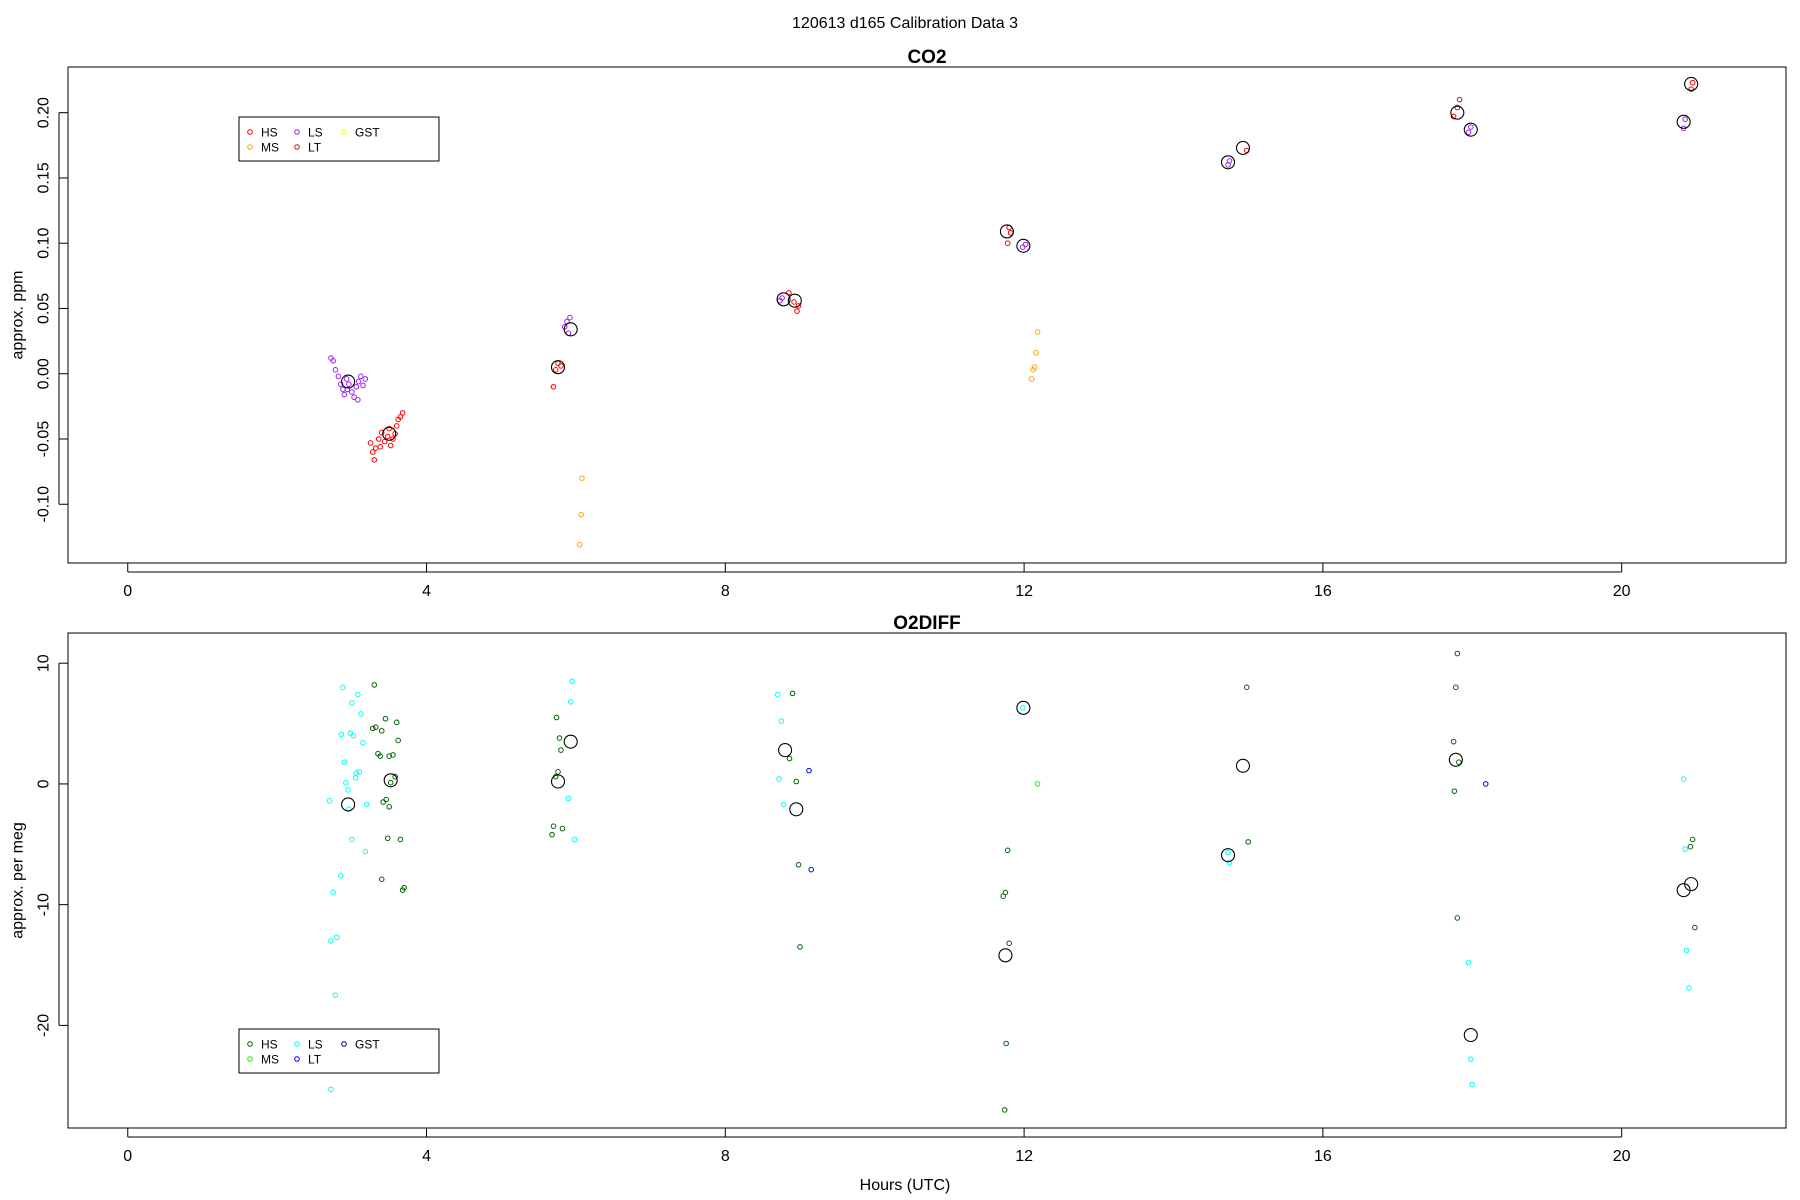 The image size is (1800, 1200). What do you see at coordinates (315, 1060) in the screenshot?
I see `legend-label: LT` at bounding box center [315, 1060].